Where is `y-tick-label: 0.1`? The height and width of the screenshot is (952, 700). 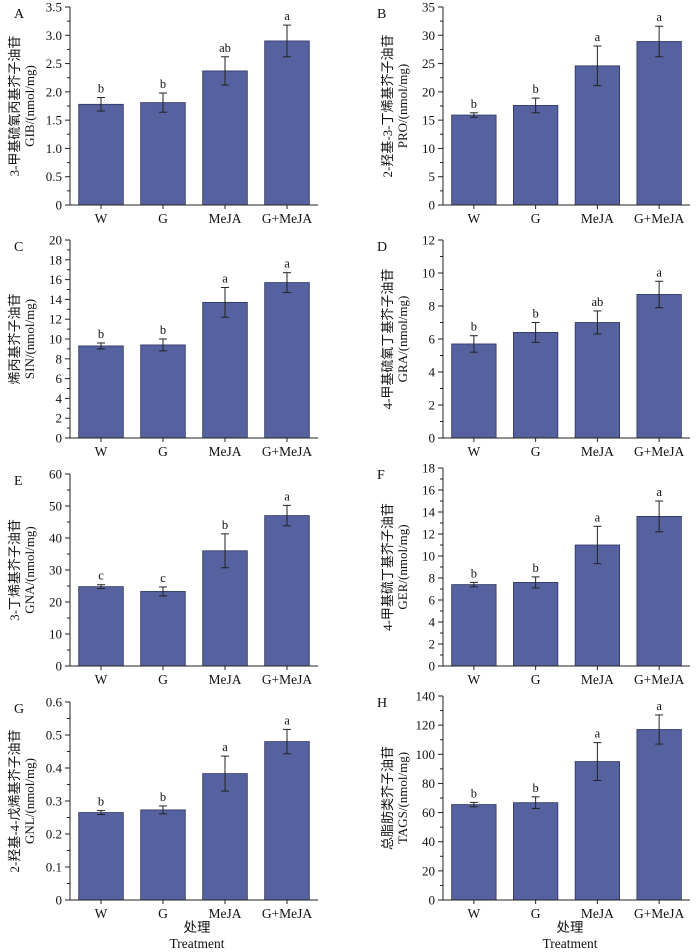 y-tick-label: 0.1 is located at coordinates (54, 867).